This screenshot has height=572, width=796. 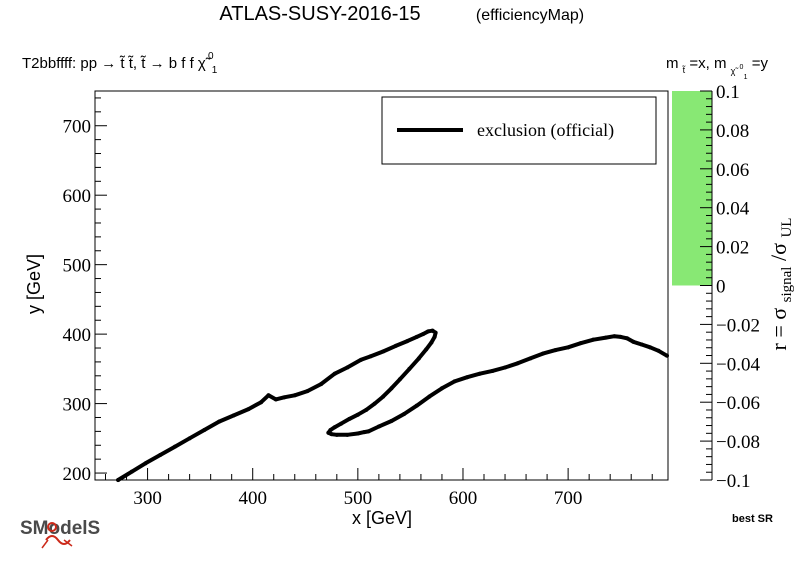 I want to click on chart-title: ATLAS-SUSY-2016-15, so click(x=319, y=14).